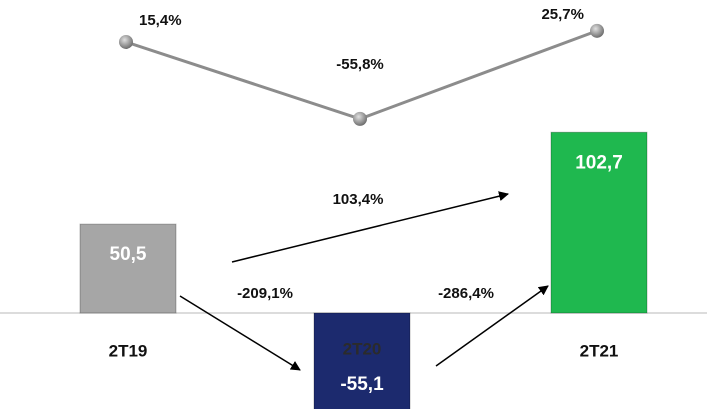  What do you see at coordinates (562, 14) in the screenshot?
I see `line-label: 25,7%` at bounding box center [562, 14].